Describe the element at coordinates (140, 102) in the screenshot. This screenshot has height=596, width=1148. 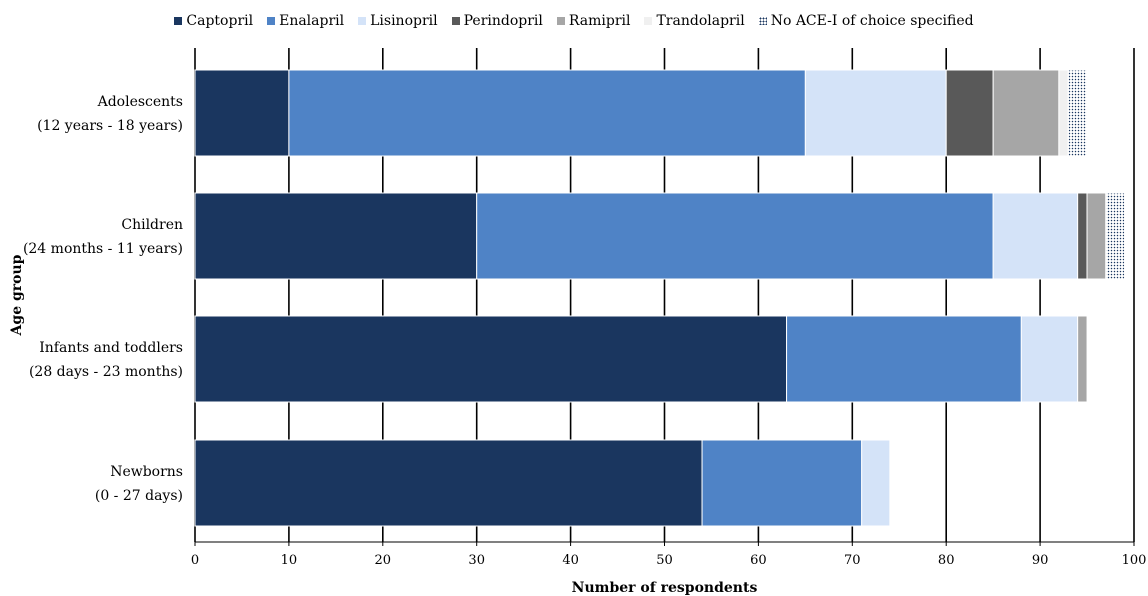
I see `category-label: Adolescents` at that location.